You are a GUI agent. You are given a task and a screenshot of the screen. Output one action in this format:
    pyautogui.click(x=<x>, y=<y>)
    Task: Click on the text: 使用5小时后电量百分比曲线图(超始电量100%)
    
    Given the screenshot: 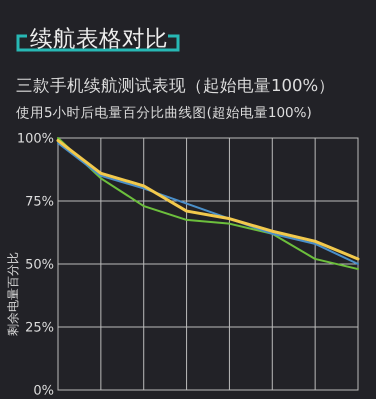 What is the action you would take?
    pyautogui.click(x=164, y=113)
    